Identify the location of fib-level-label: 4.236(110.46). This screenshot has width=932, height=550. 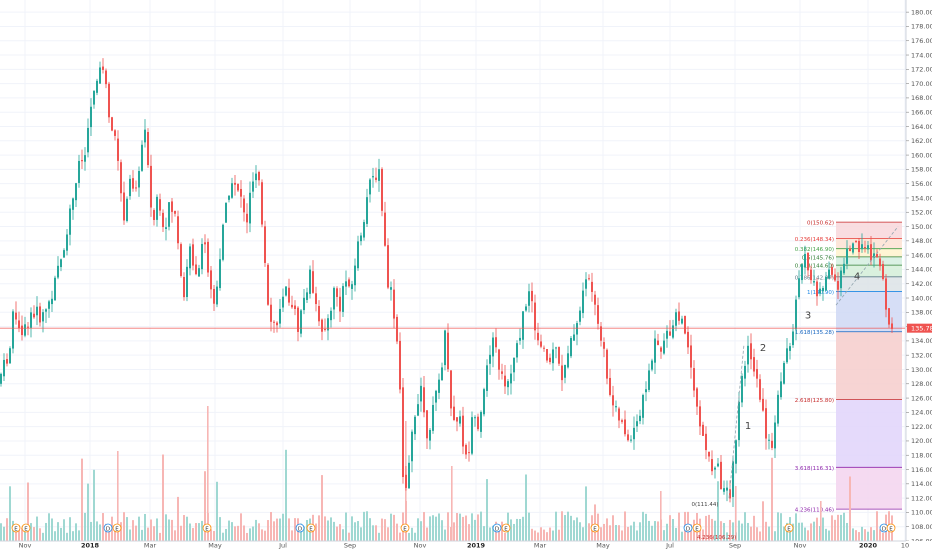
(814, 511).